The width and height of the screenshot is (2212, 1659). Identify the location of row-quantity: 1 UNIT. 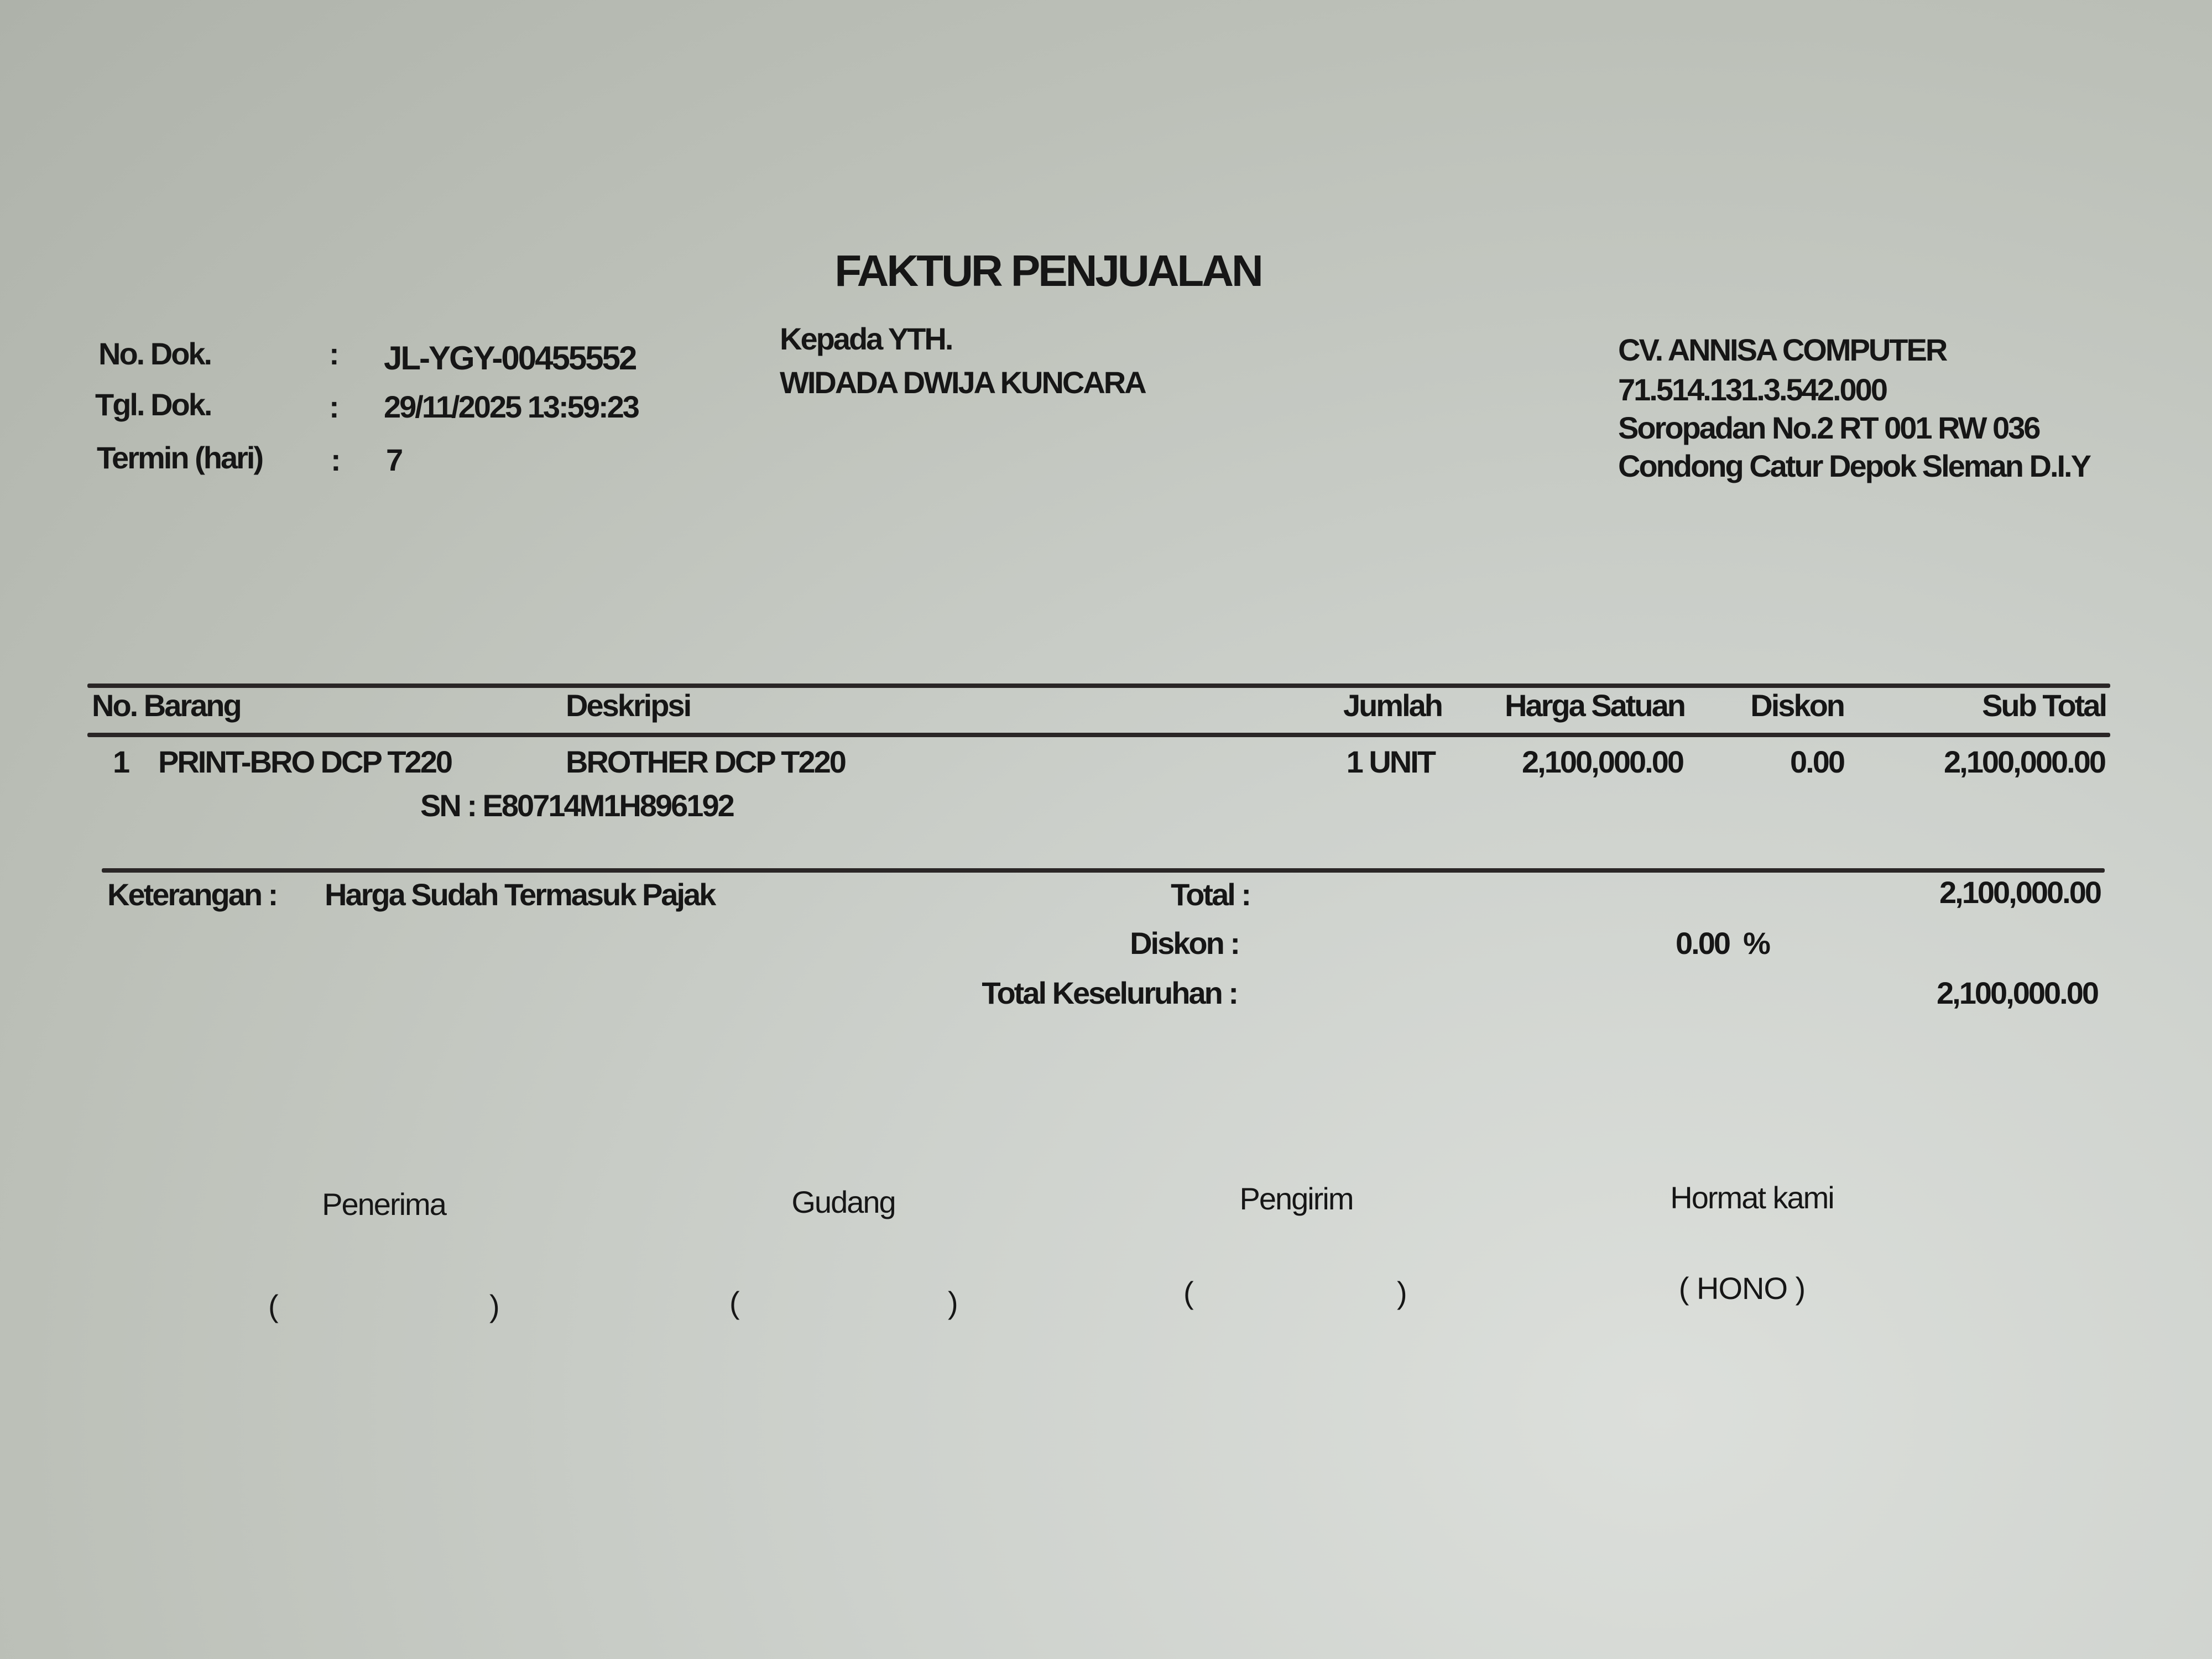
(1391, 761).